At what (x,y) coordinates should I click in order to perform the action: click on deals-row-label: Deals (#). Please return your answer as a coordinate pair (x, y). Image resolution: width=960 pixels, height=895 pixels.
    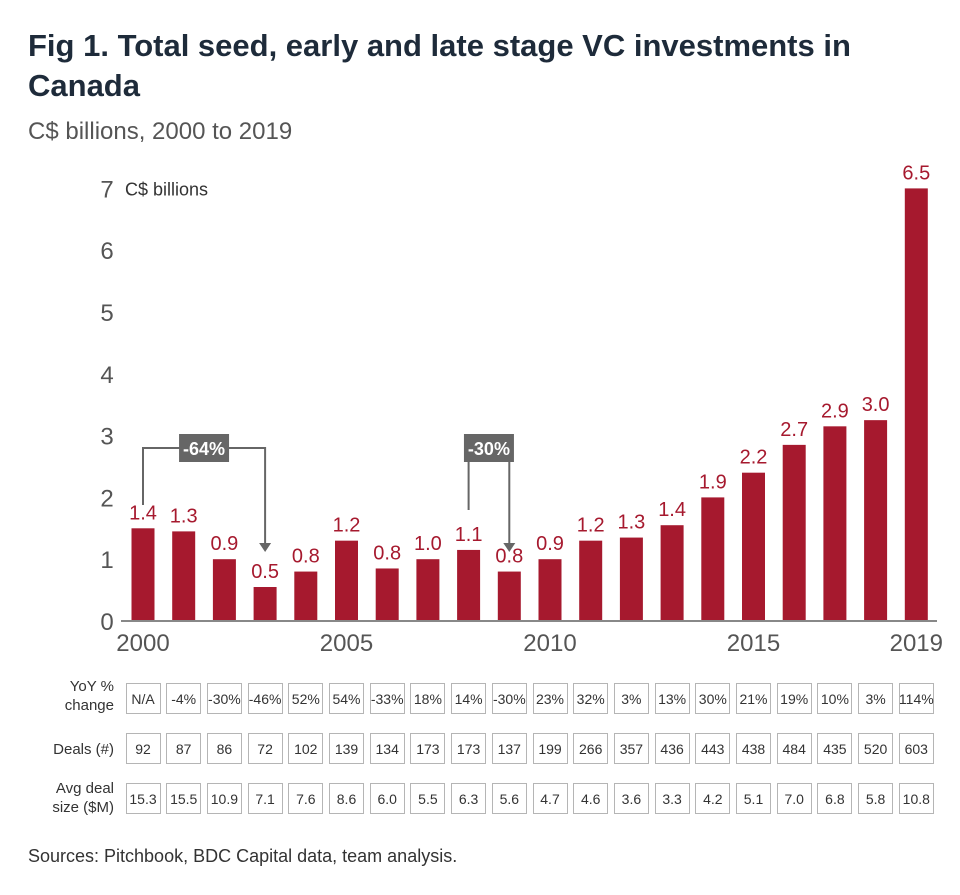
    Looking at the image, I should click on (83, 749).